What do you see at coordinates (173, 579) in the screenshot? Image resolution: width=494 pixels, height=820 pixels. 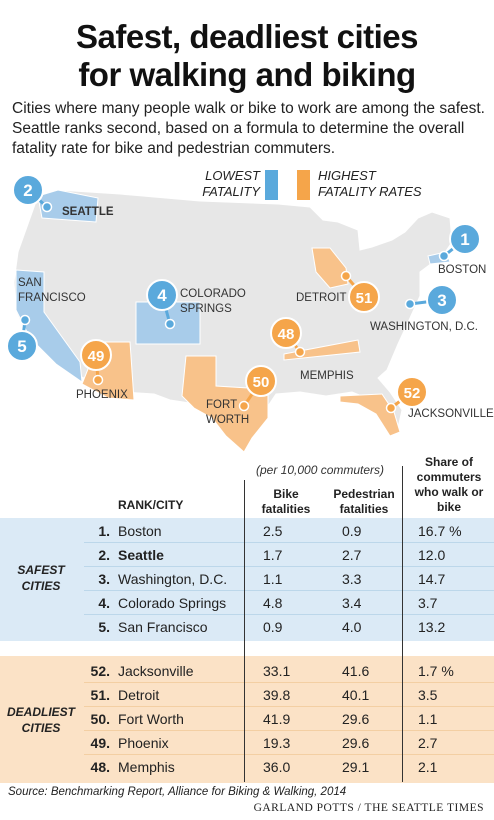 I see `city-cell: Washington, D.C.` at bounding box center [173, 579].